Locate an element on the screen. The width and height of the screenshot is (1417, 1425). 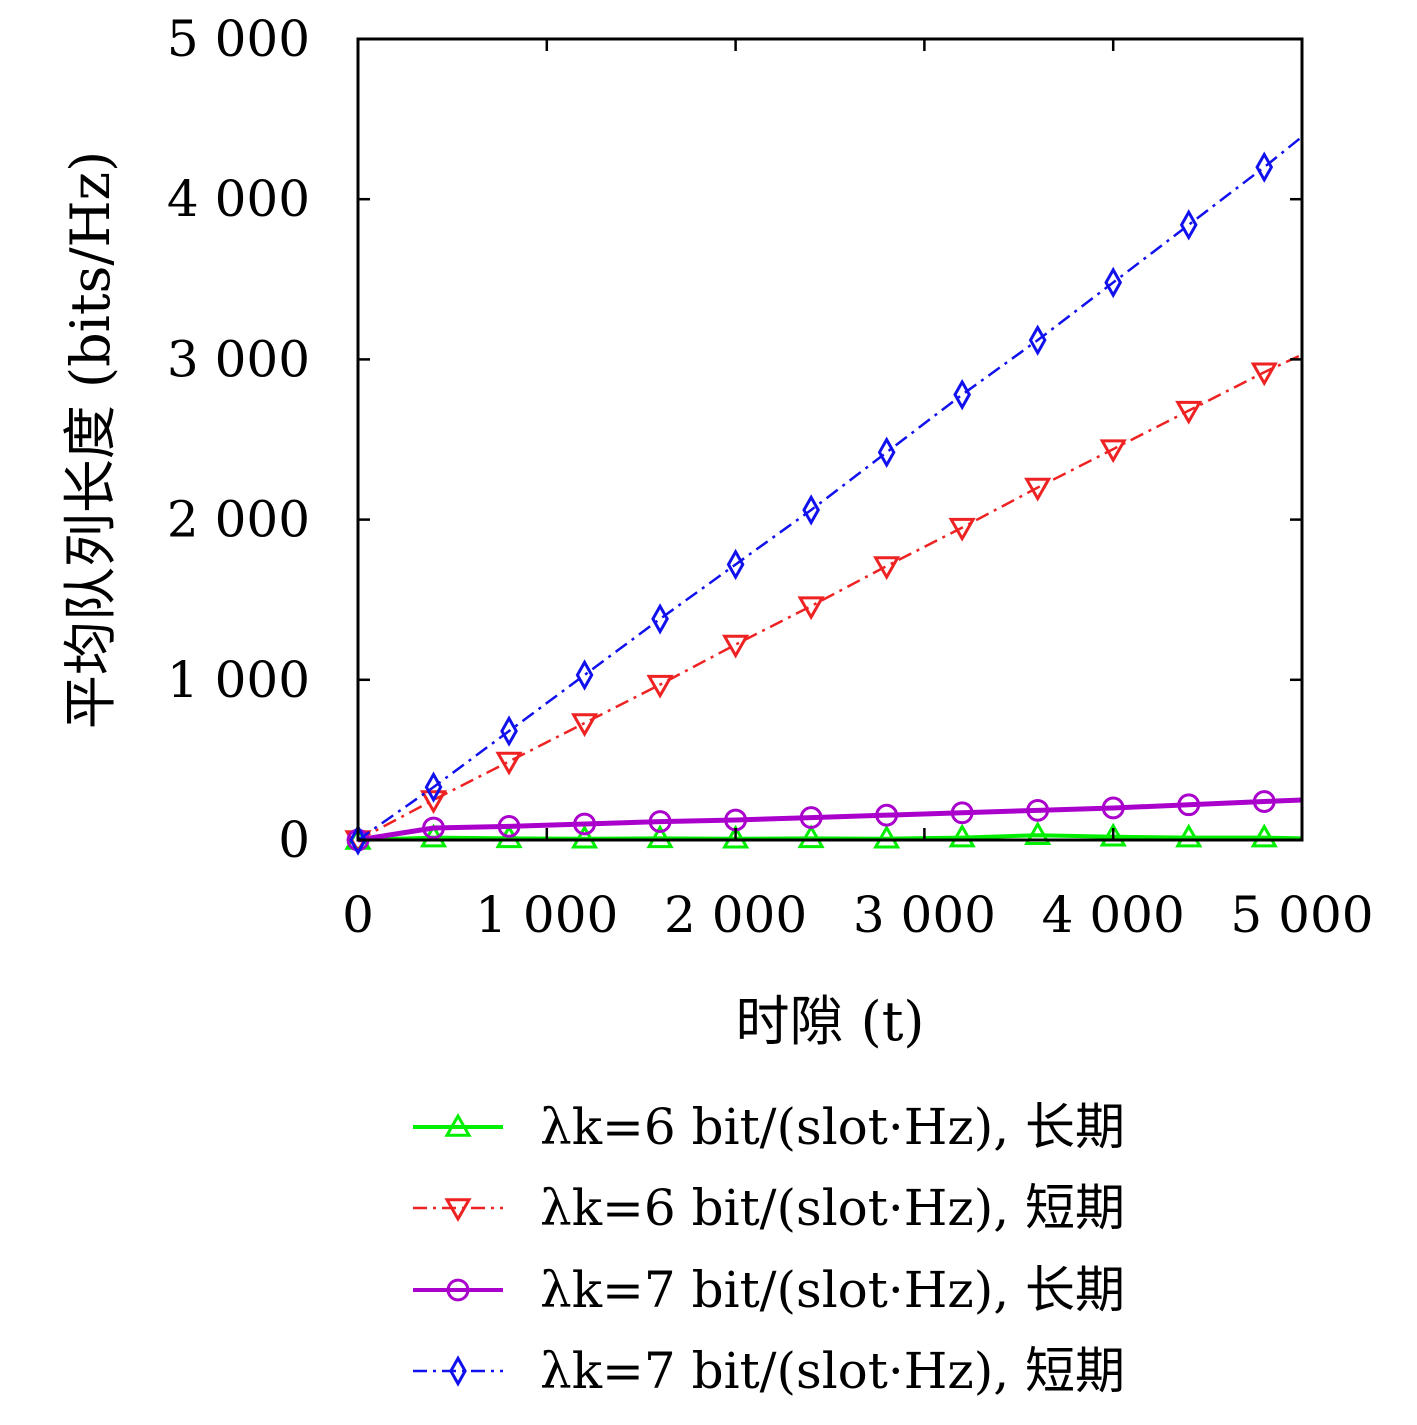
legend-label-3: λk=7 bit/(slot·Hz), 短期 is located at coordinates (832, 1371).